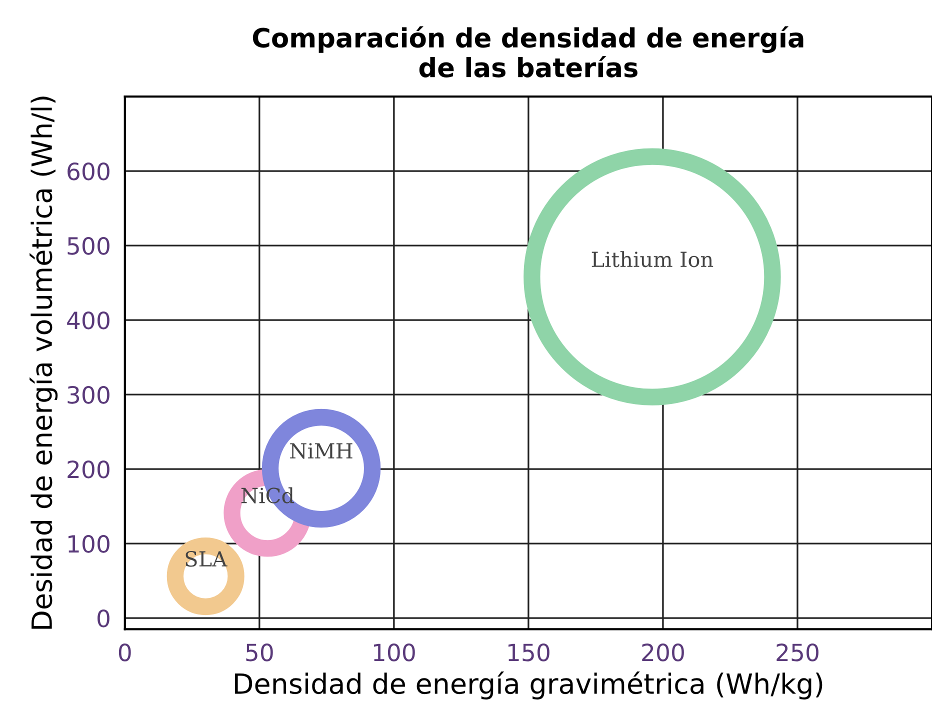 This screenshot has width=932, height=715. What do you see at coordinates (44, 362) in the screenshot?
I see `y-axis-title: Desidad de energía volumétrica (Wh/l)` at bounding box center [44, 362].